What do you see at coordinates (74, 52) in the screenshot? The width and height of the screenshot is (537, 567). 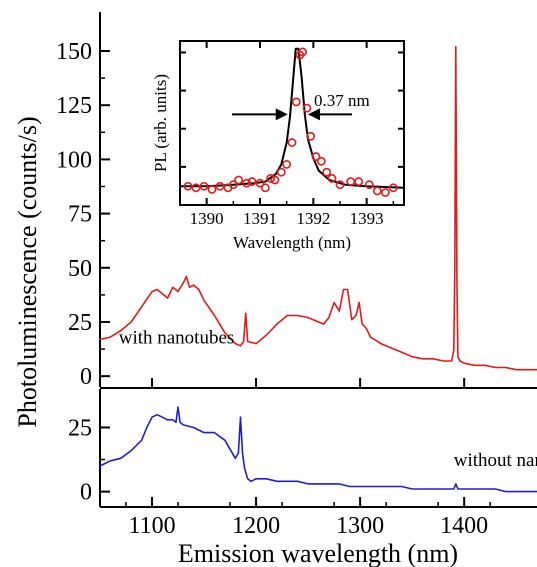 I see `y-tick-label-with-6: 150` at bounding box center [74, 52].